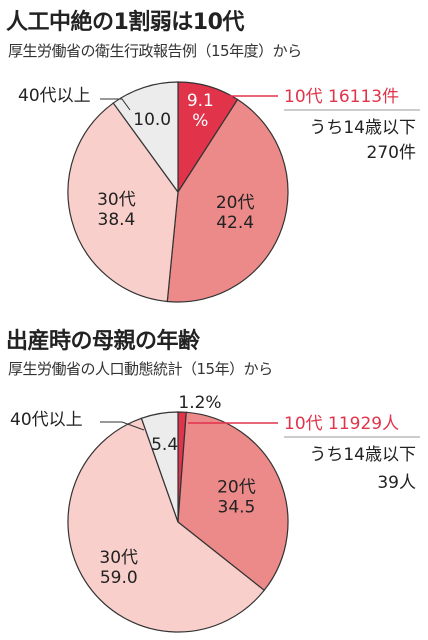  What do you see at coordinates (391, 153) in the screenshot?
I see `chart1-callout-value: 270件` at bounding box center [391, 153].